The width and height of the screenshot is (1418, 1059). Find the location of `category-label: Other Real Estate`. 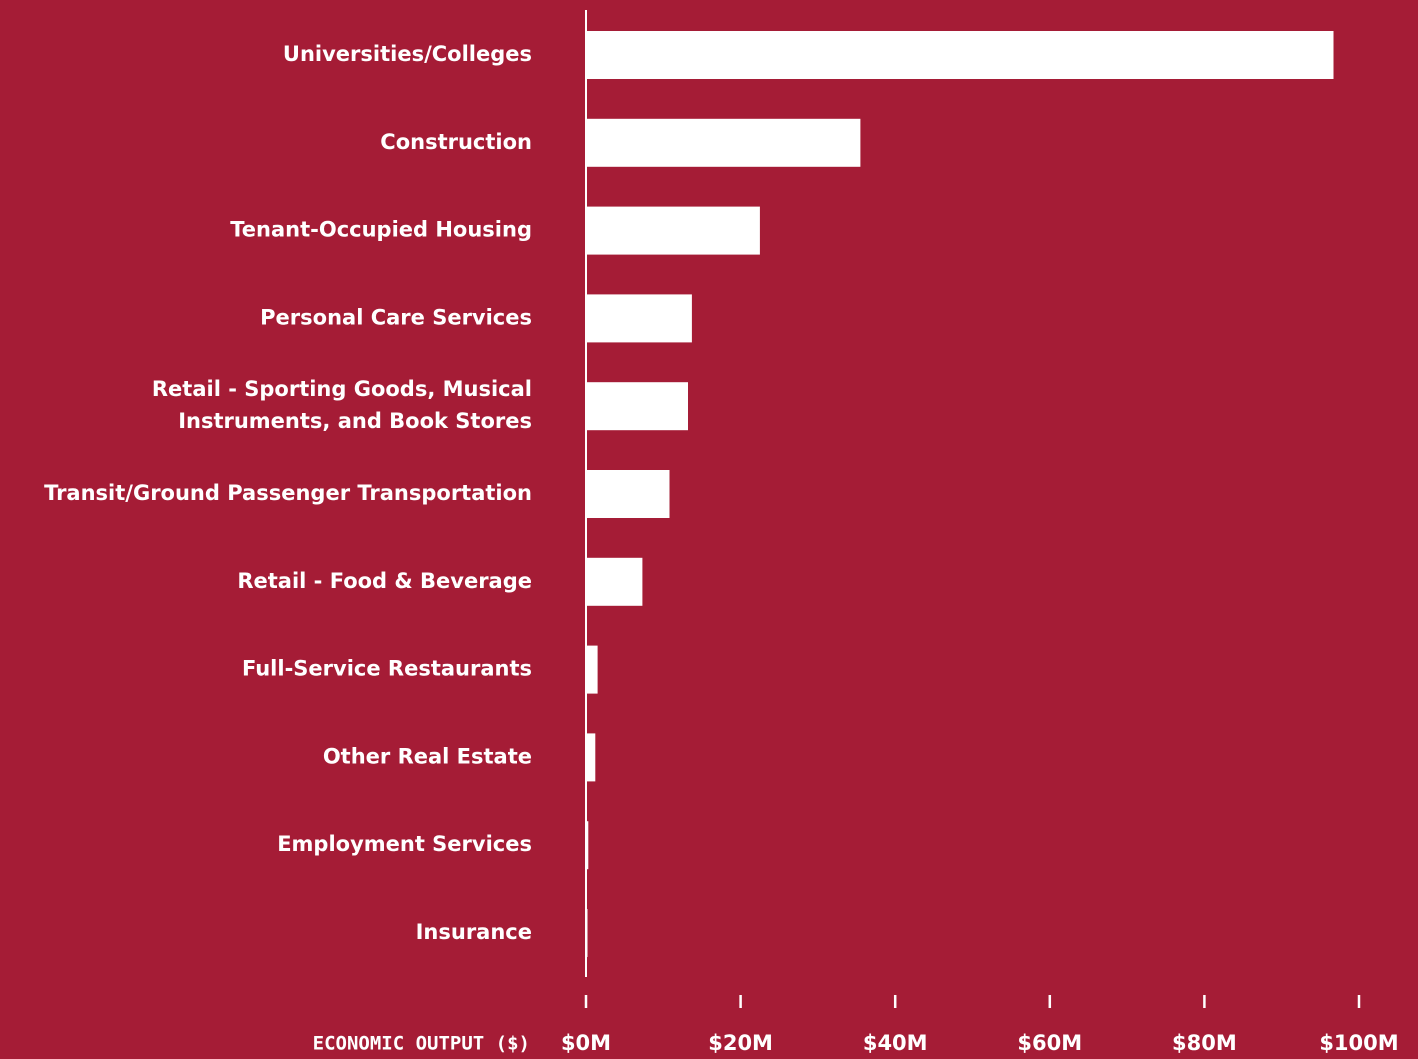

category-label: Other Real Estate is located at coordinates (427, 756).